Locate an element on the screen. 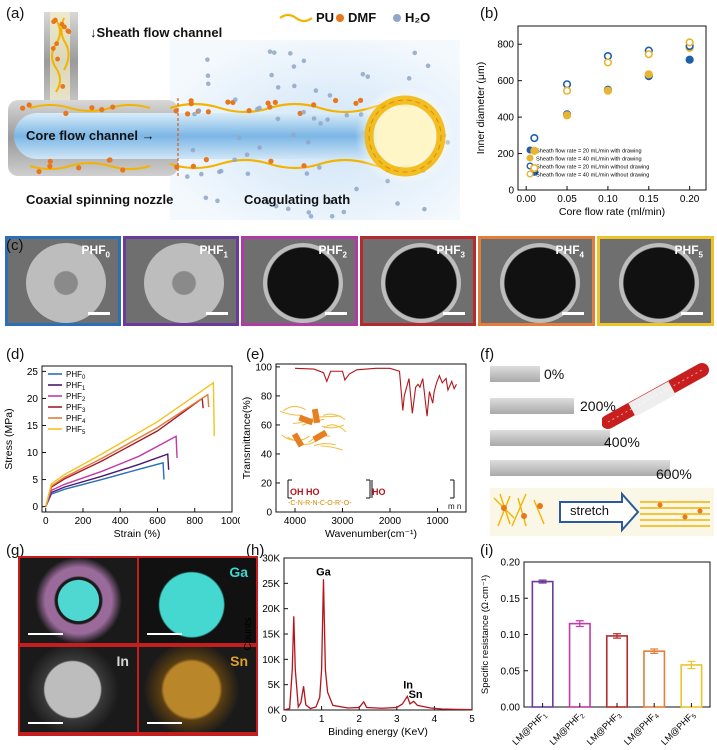 This screenshot has width=717, height=750. x-tick-label: 200 is located at coordinates (83, 521).